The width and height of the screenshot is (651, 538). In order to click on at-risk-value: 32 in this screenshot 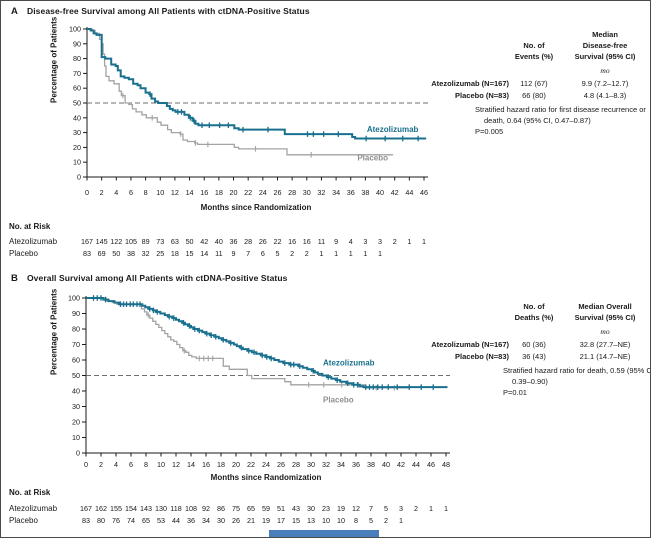, I will do `click(146, 253)`.